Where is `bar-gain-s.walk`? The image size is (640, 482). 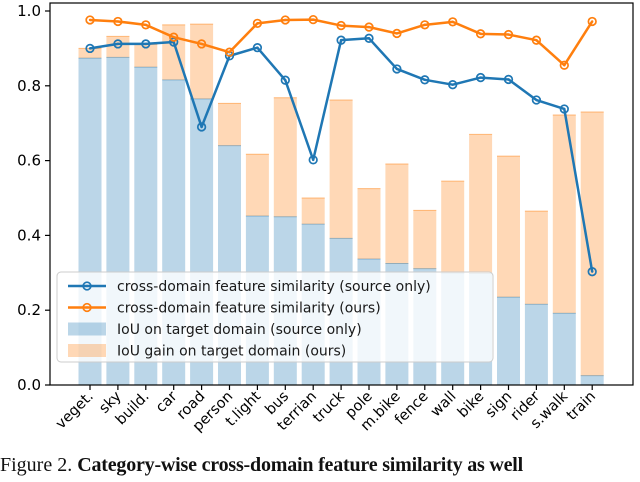
bar-gain-s.walk is located at coordinates (564, 214).